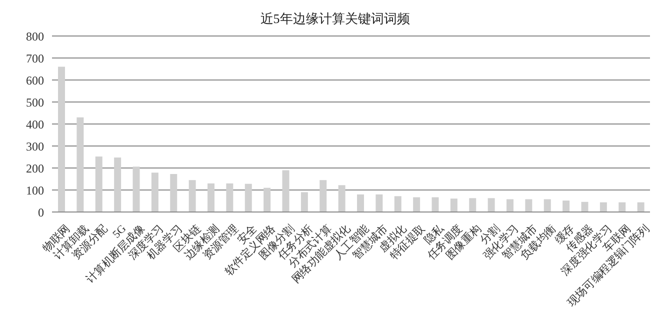  I want to click on y-tick-label: 600, so click(35, 80).